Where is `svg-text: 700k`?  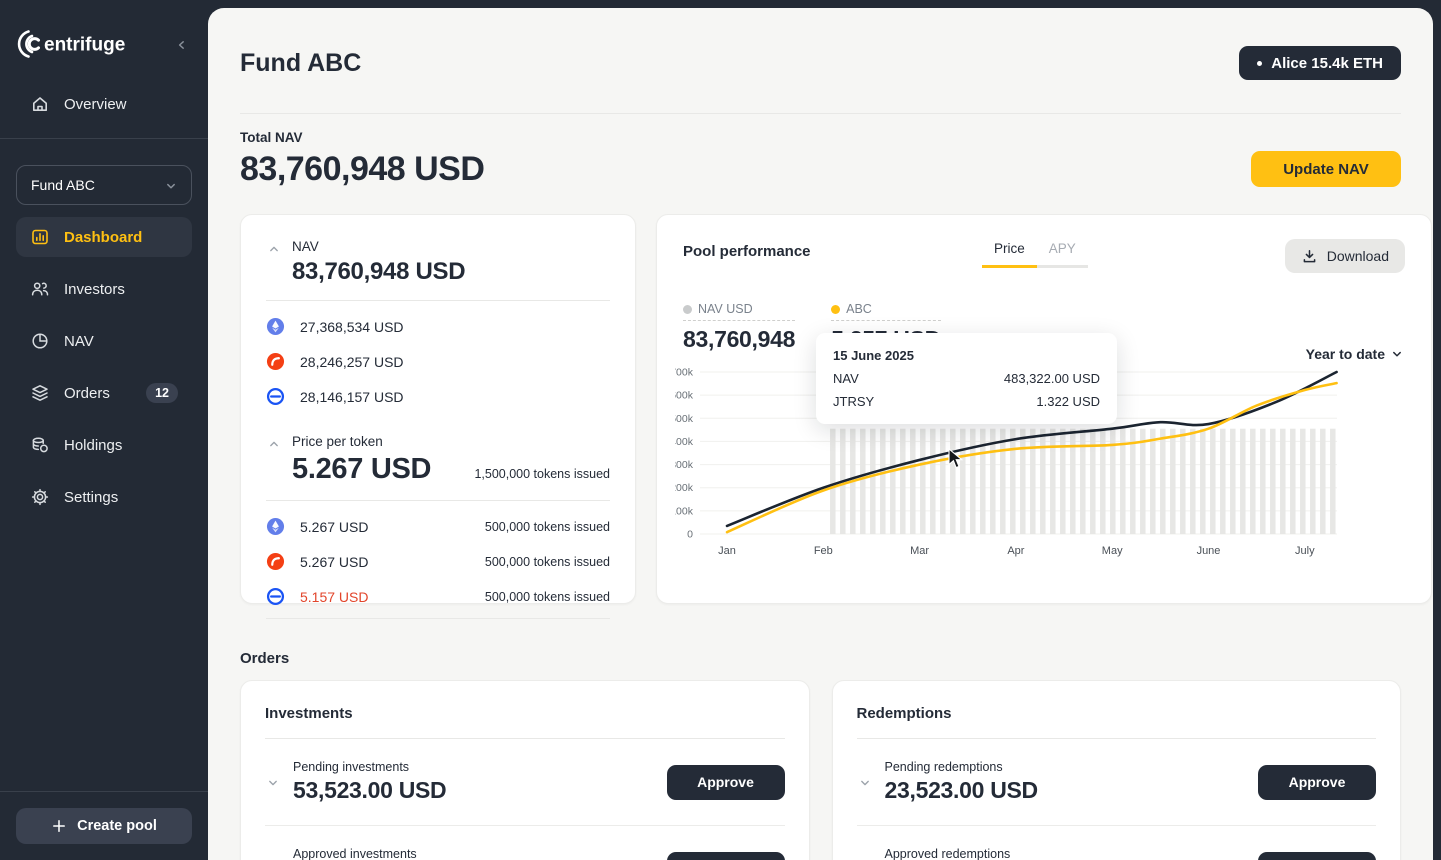
svg-text: 700k is located at coordinates (684, 373).